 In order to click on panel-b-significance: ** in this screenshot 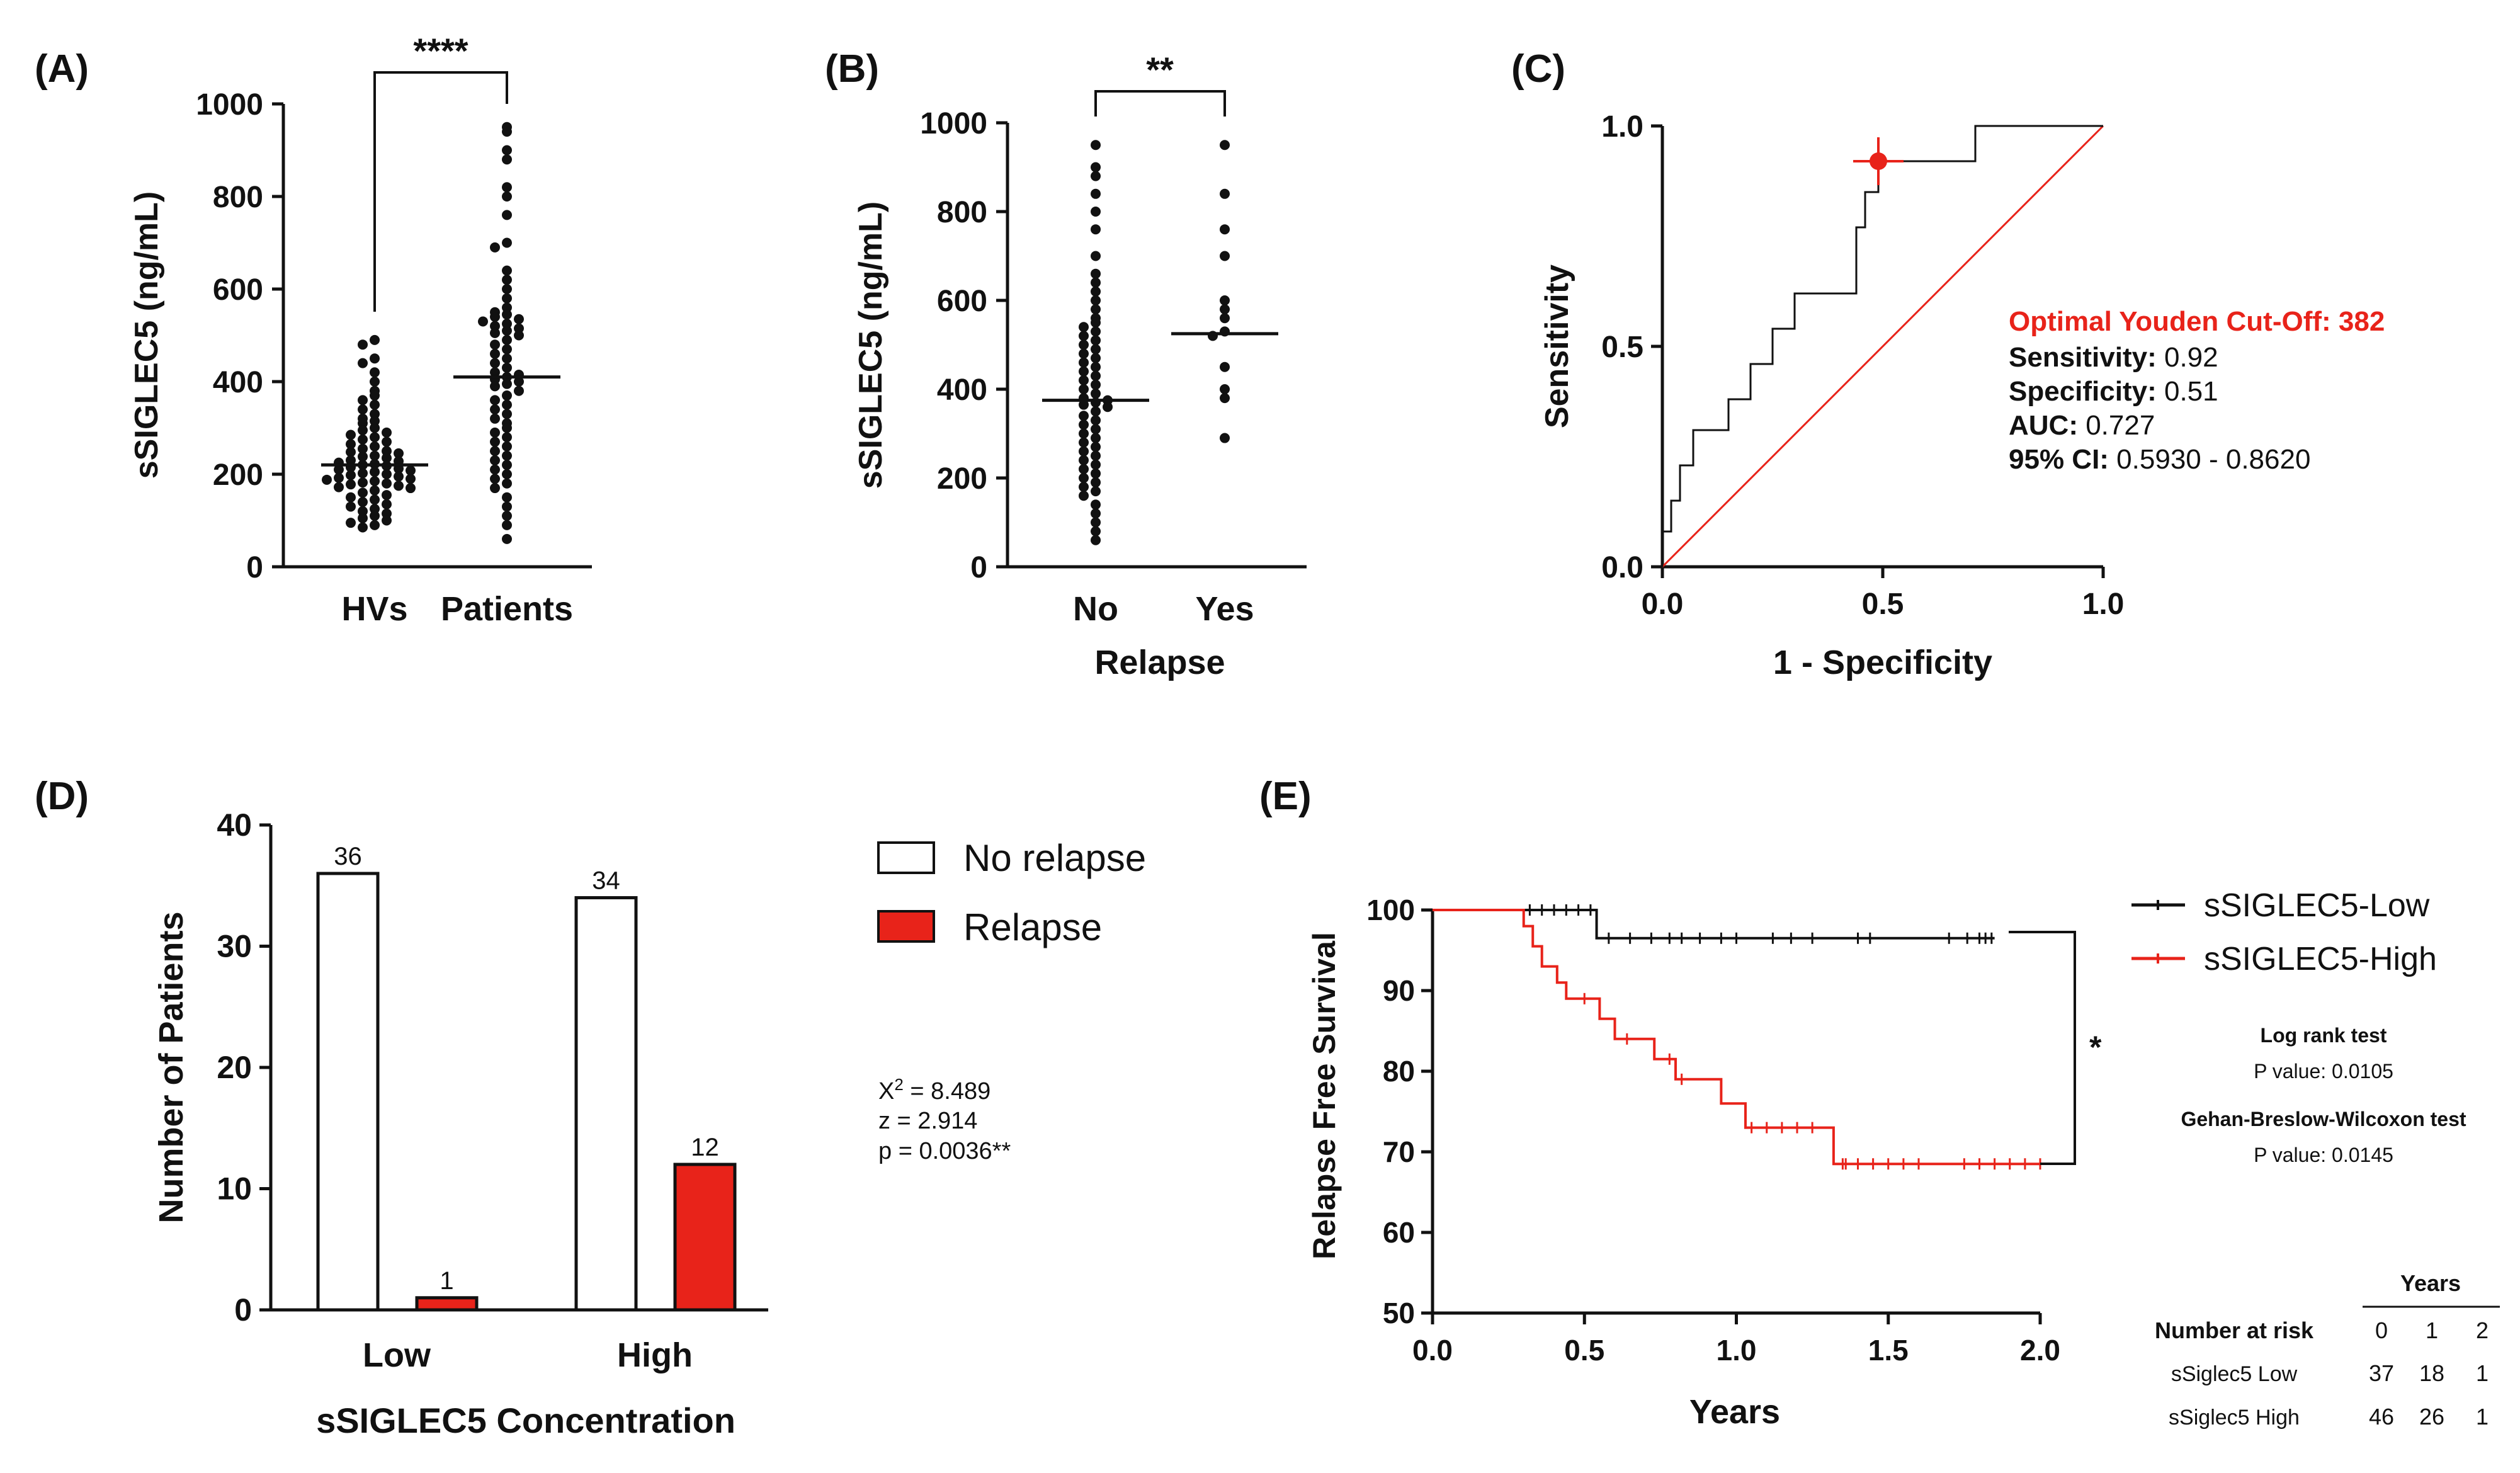, I will do `click(1160, 69)`.